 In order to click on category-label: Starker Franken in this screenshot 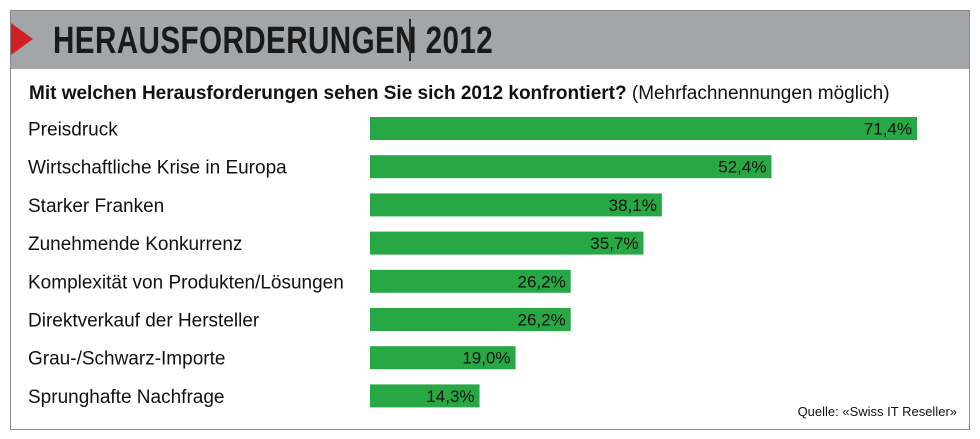, I will do `click(96, 206)`.